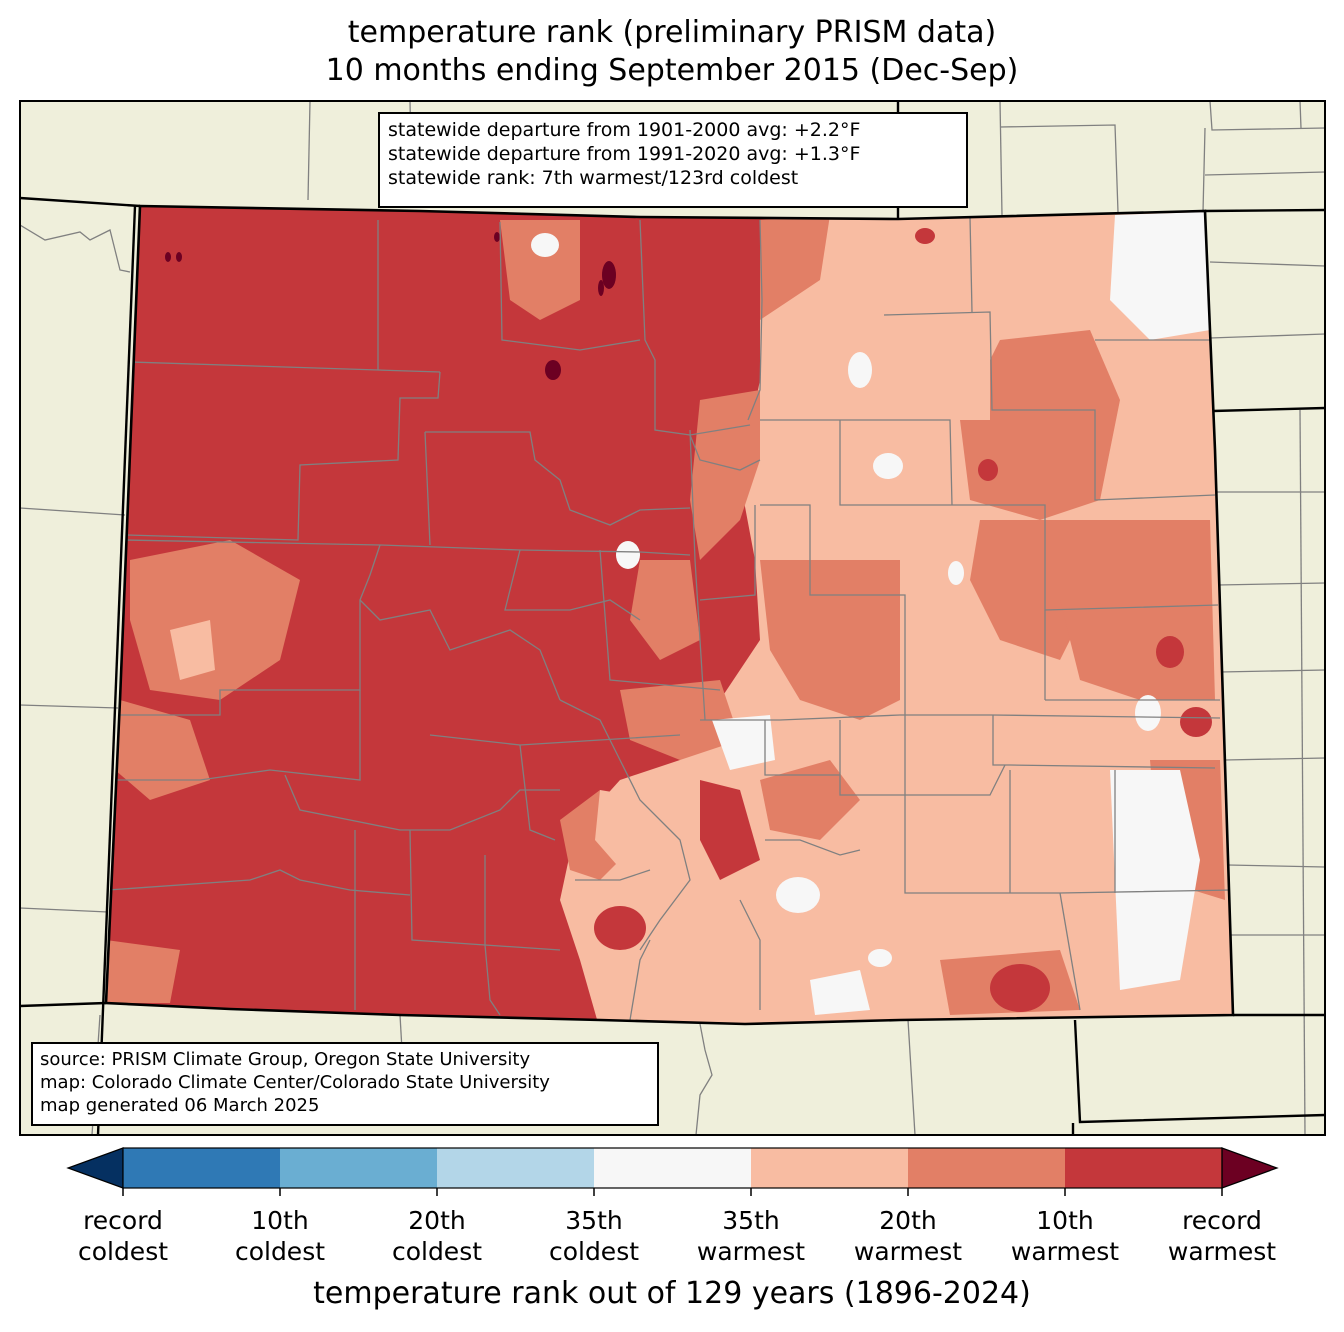  I want to click on colorbar-tick-record-warmest: record warmest, so click(1222, 1236).